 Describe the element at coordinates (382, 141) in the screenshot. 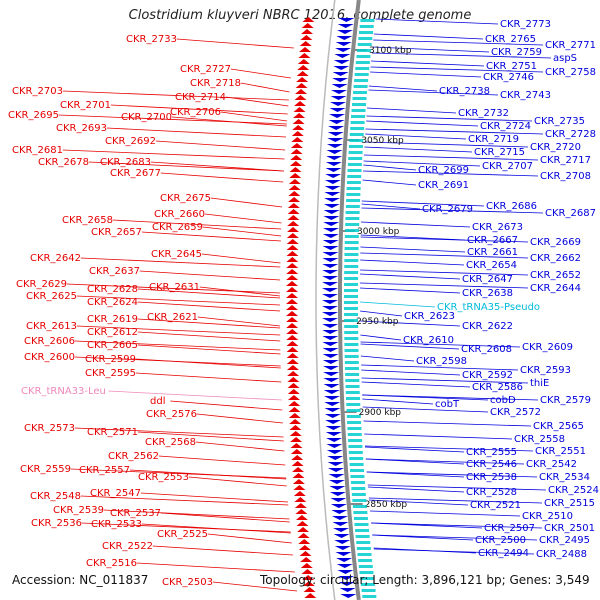

I see `kbp-tick-label: 3050 kbp` at that location.